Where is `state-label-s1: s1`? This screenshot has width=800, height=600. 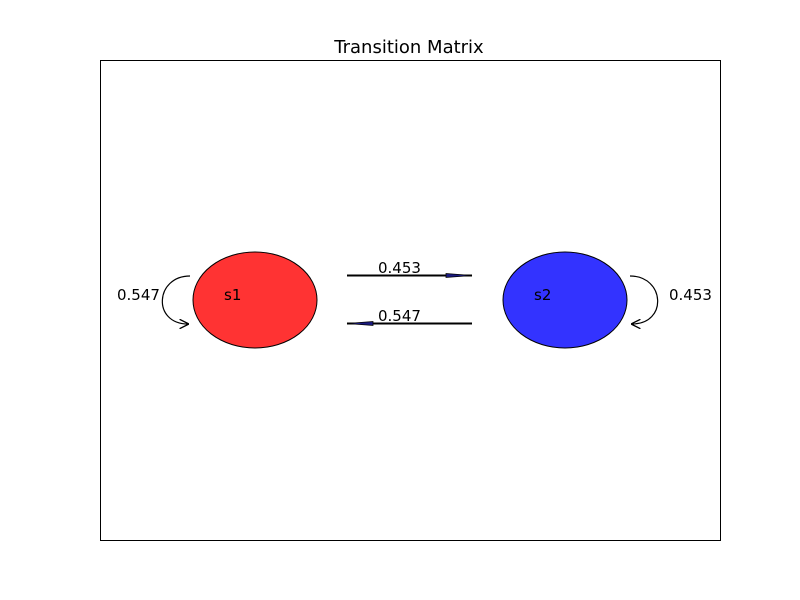 state-label-s1: s1 is located at coordinates (232, 295).